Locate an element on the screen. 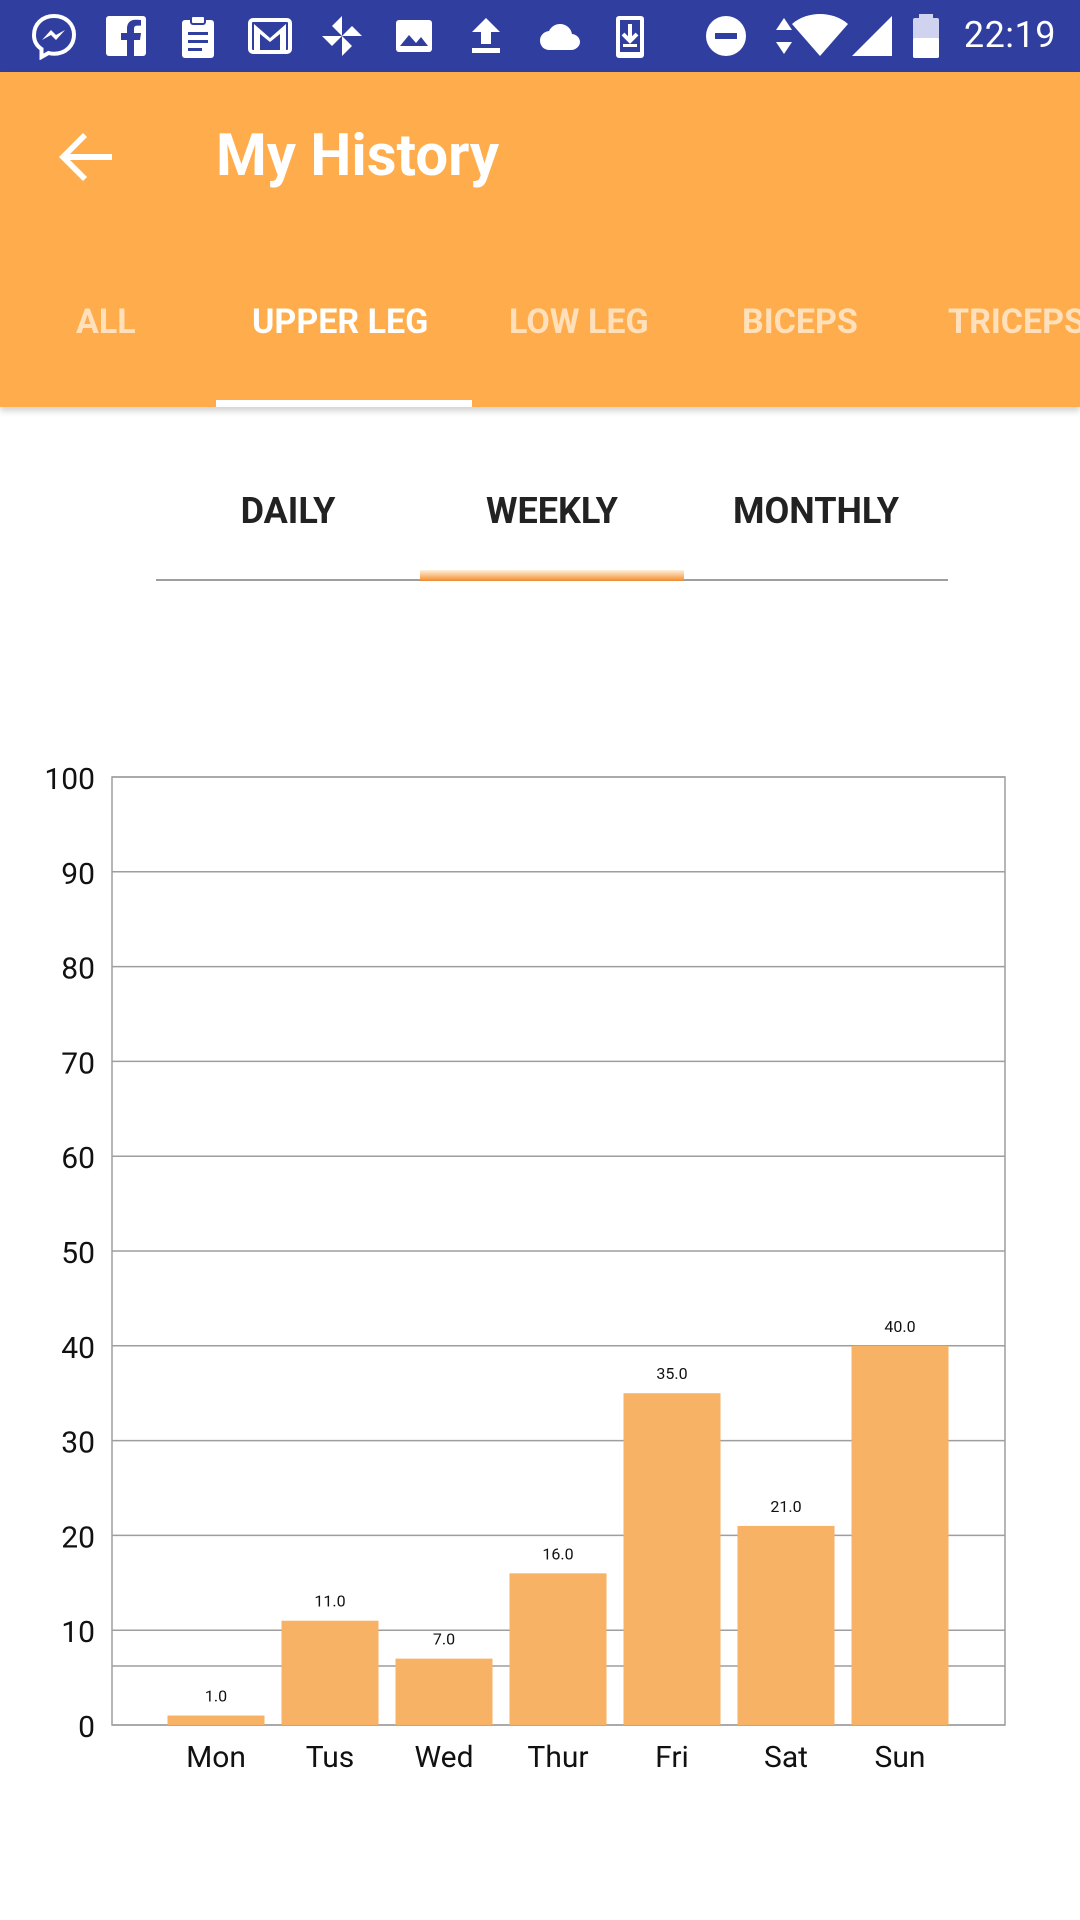  y-tick-label: 10 is located at coordinates (78, 1632).